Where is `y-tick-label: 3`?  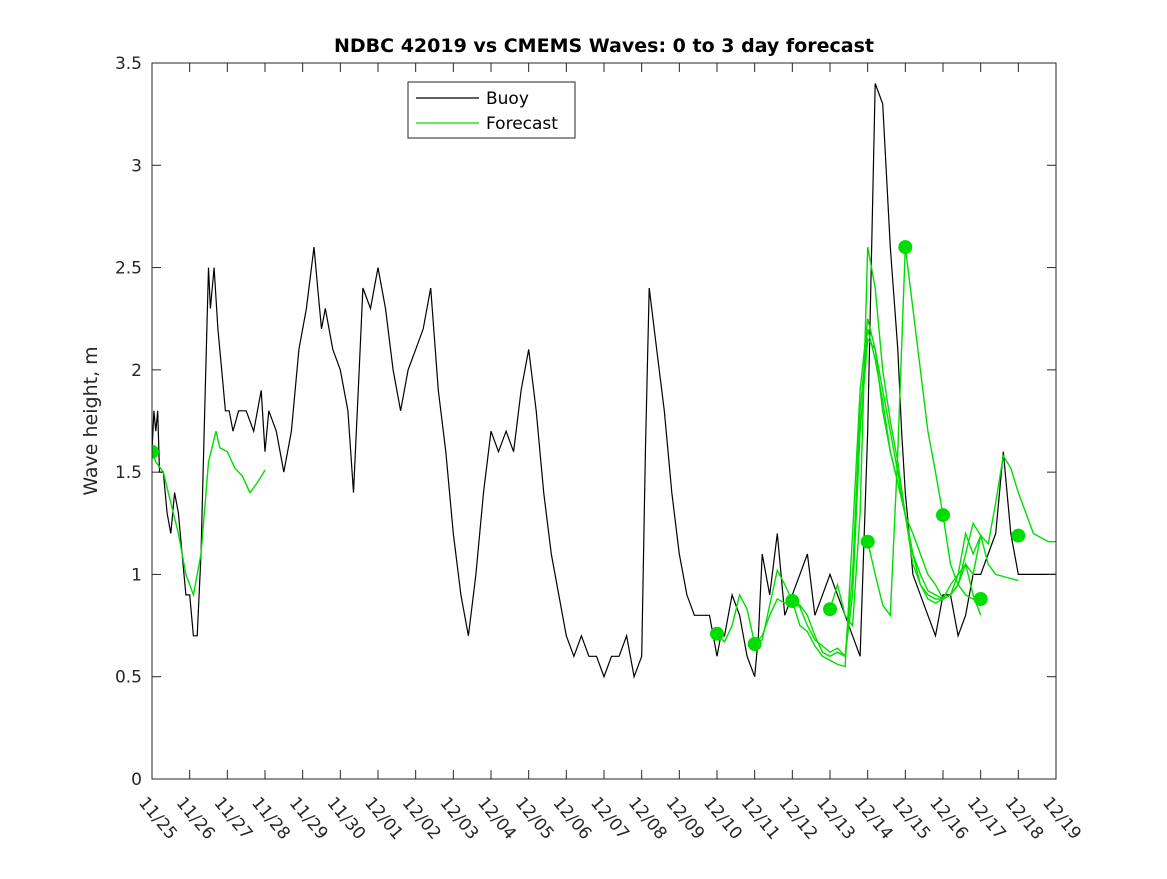
y-tick-label: 3 is located at coordinates (136, 166).